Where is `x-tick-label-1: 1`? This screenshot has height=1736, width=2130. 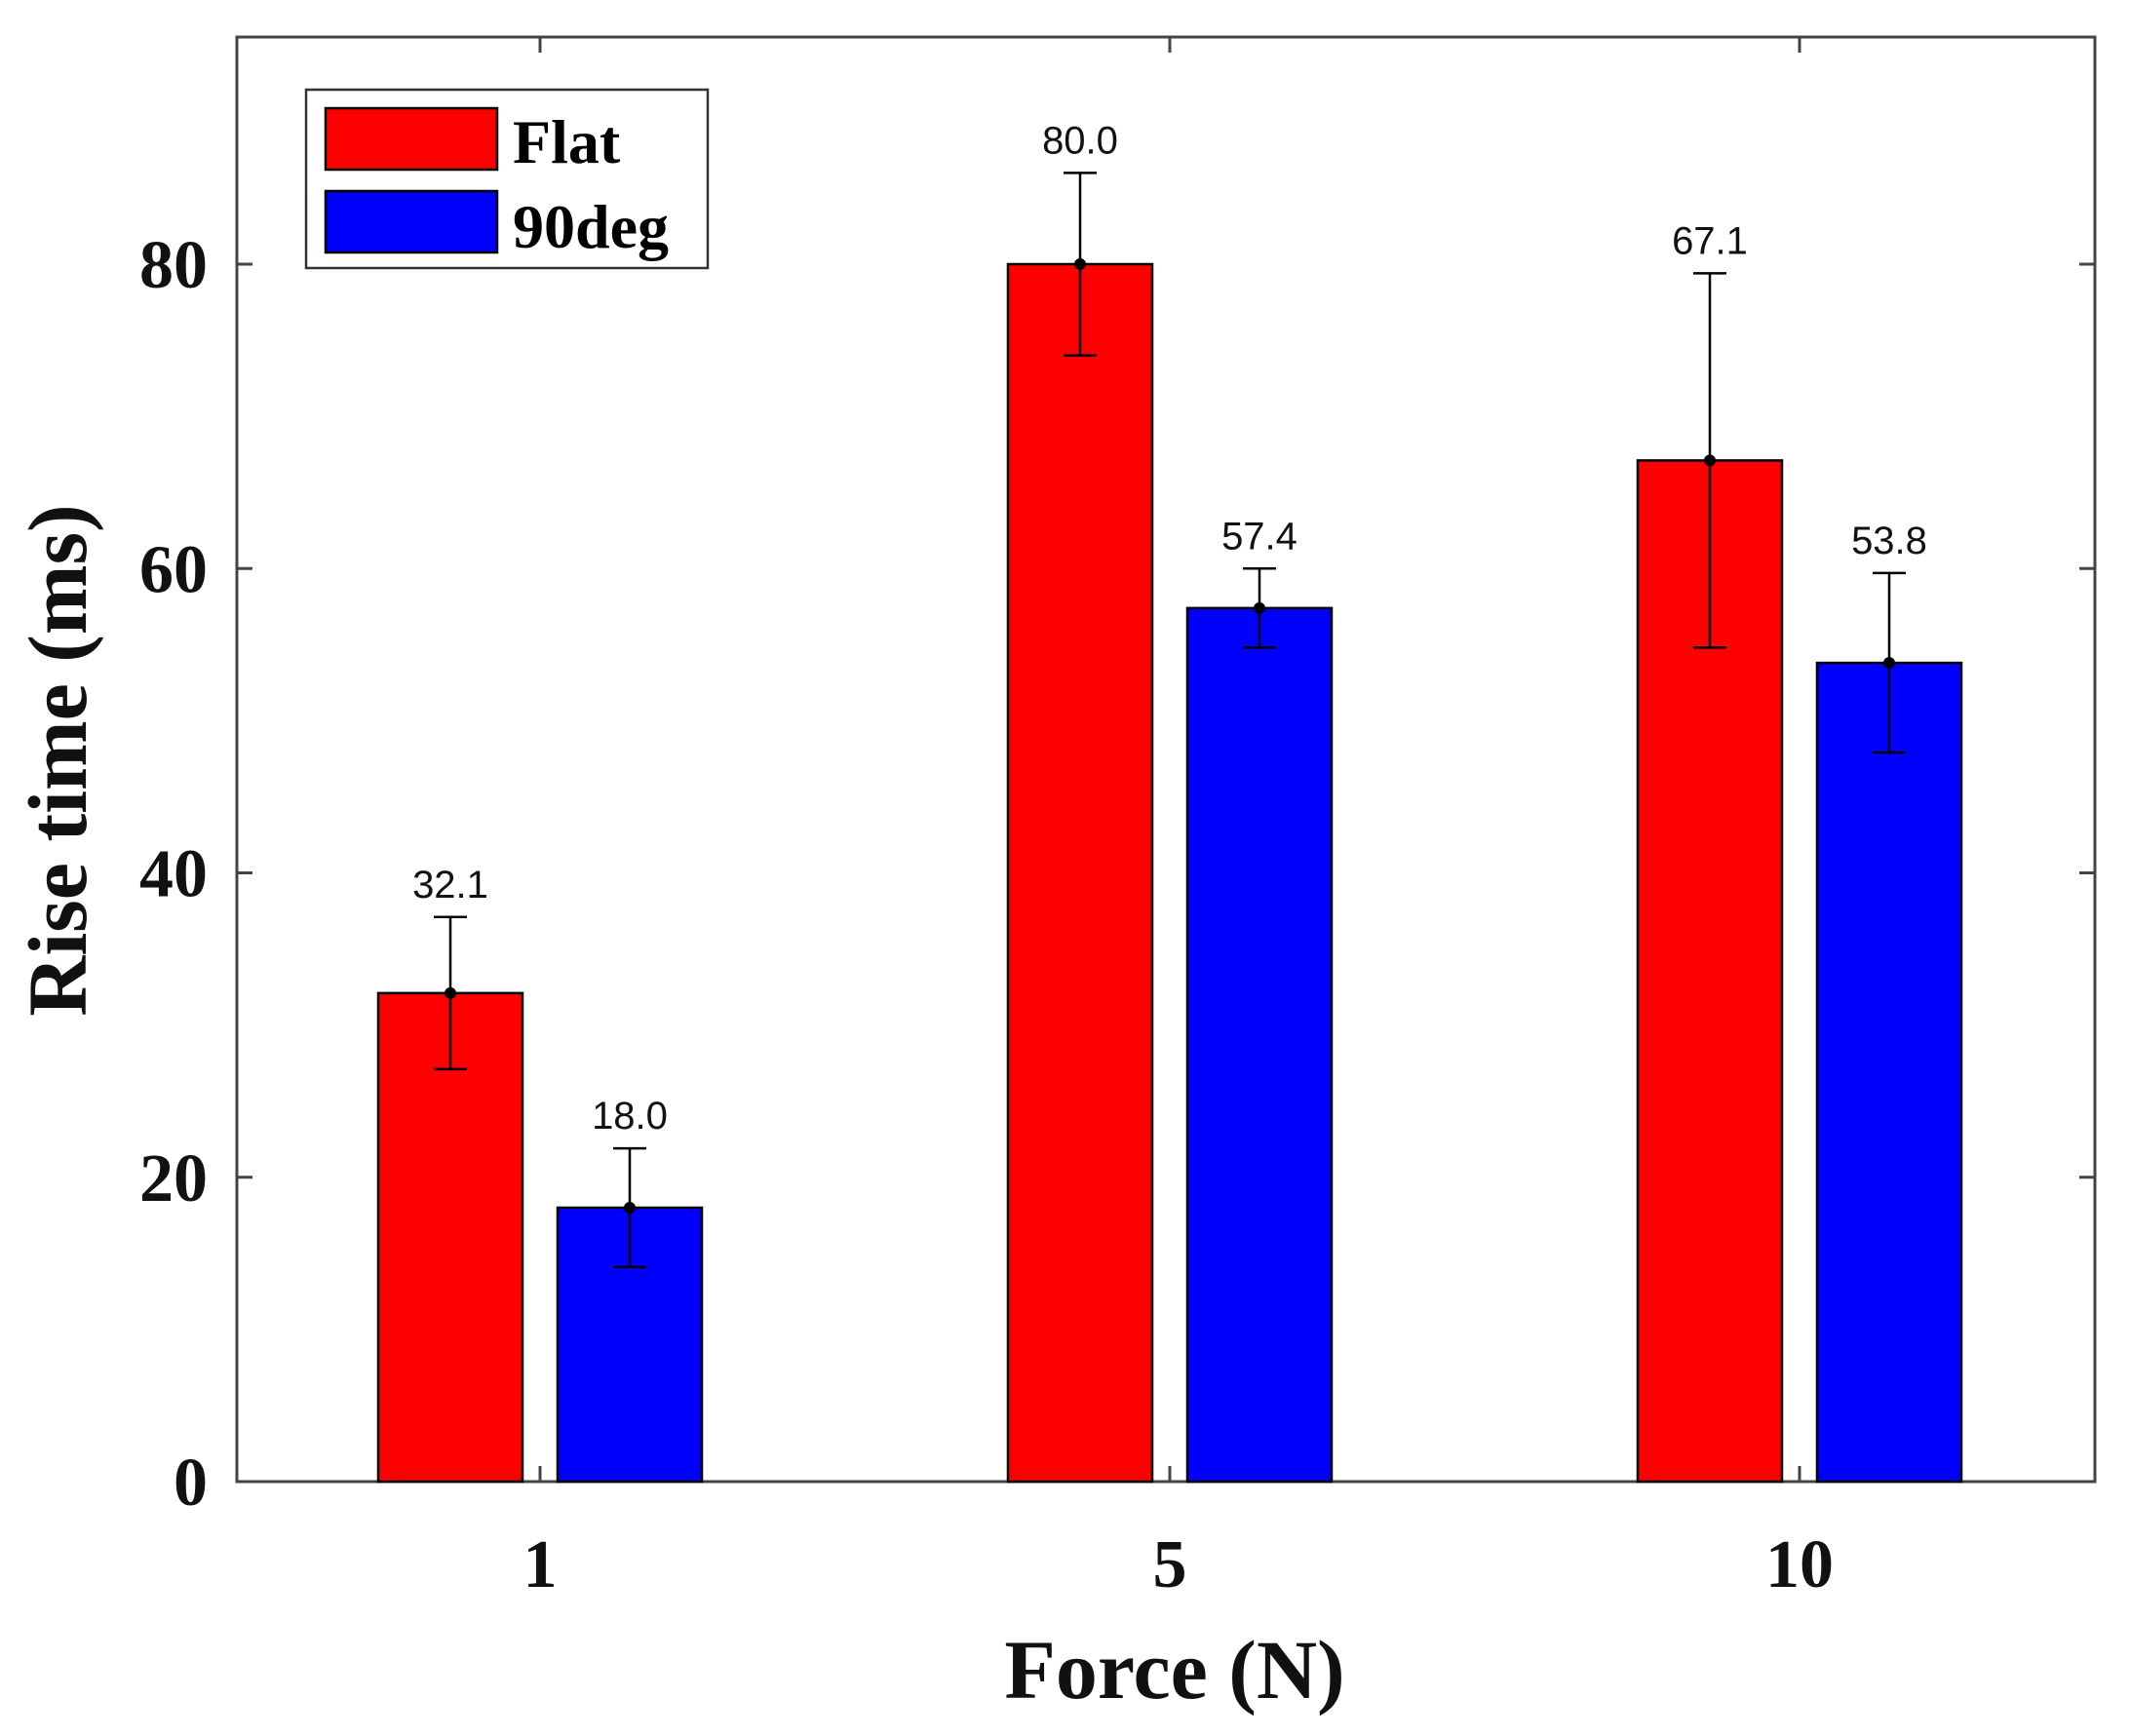
x-tick-label-1: 1 is located at coordinates (540, 1564).